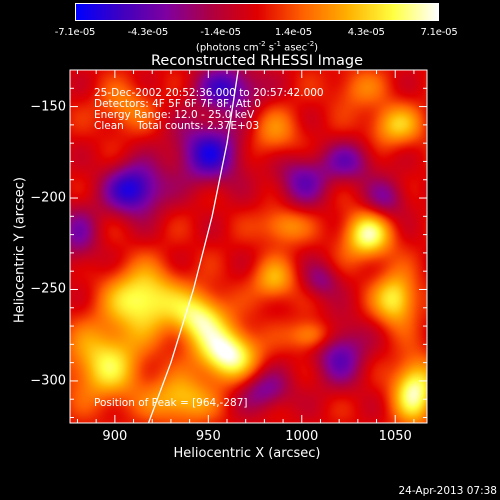 The height and width of the screenshot is (500, 500). What do you see at coordinates (247, 453) in the screenshot?
I see `x-axis-label: Heliocentric X (arcsec)` at bounding box center [247, 453].